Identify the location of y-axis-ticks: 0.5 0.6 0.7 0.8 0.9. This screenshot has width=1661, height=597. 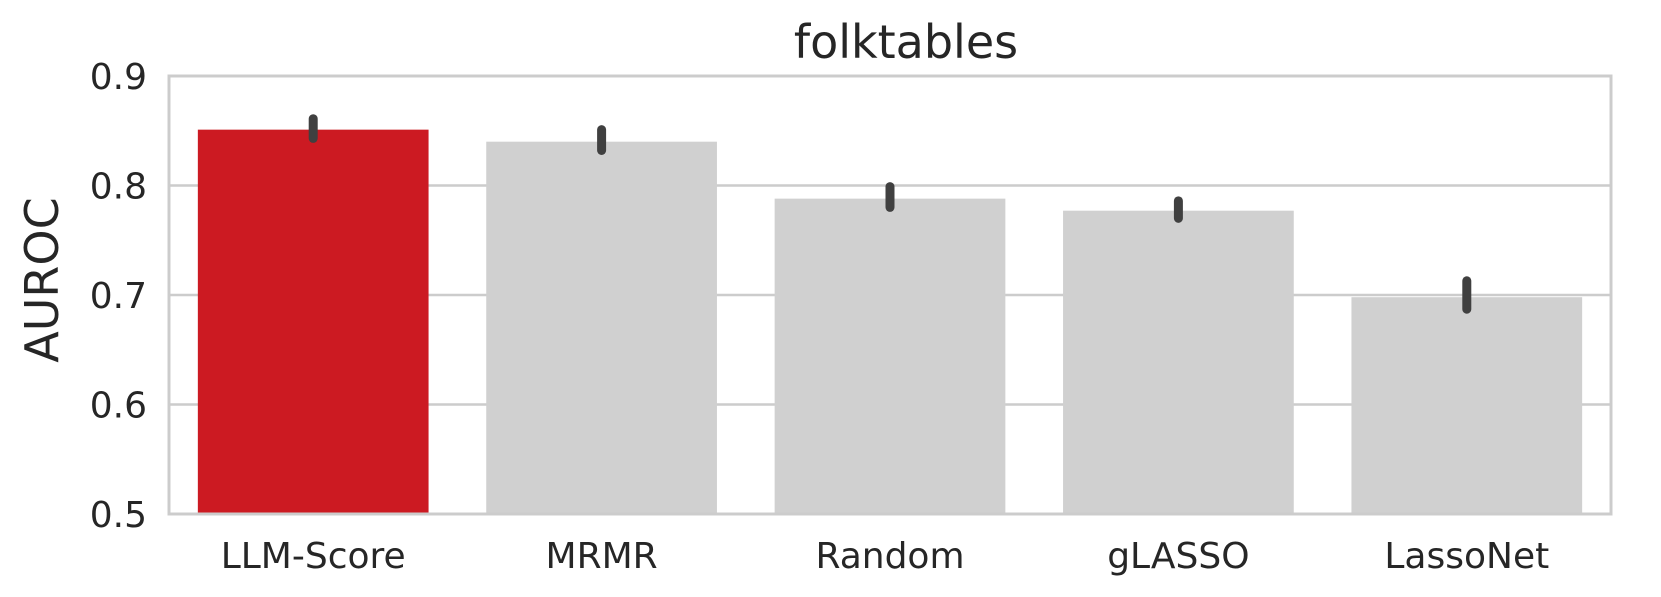
(118, 296).